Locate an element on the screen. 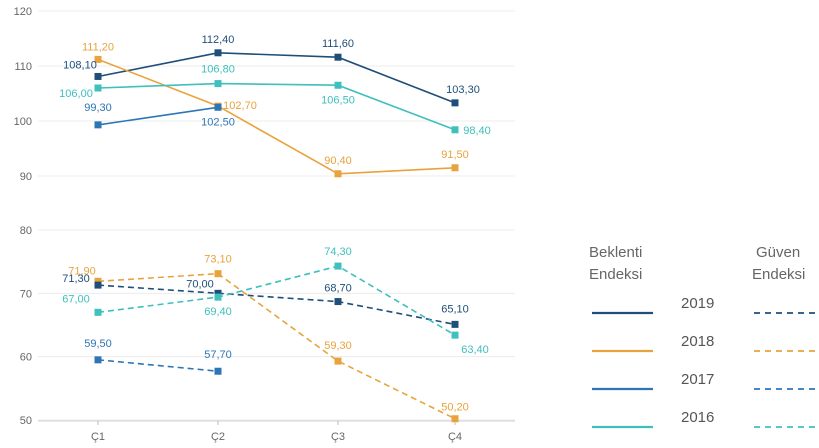  data-label-2016-beklenti: 106,80 is located at coordinates (218, 70).